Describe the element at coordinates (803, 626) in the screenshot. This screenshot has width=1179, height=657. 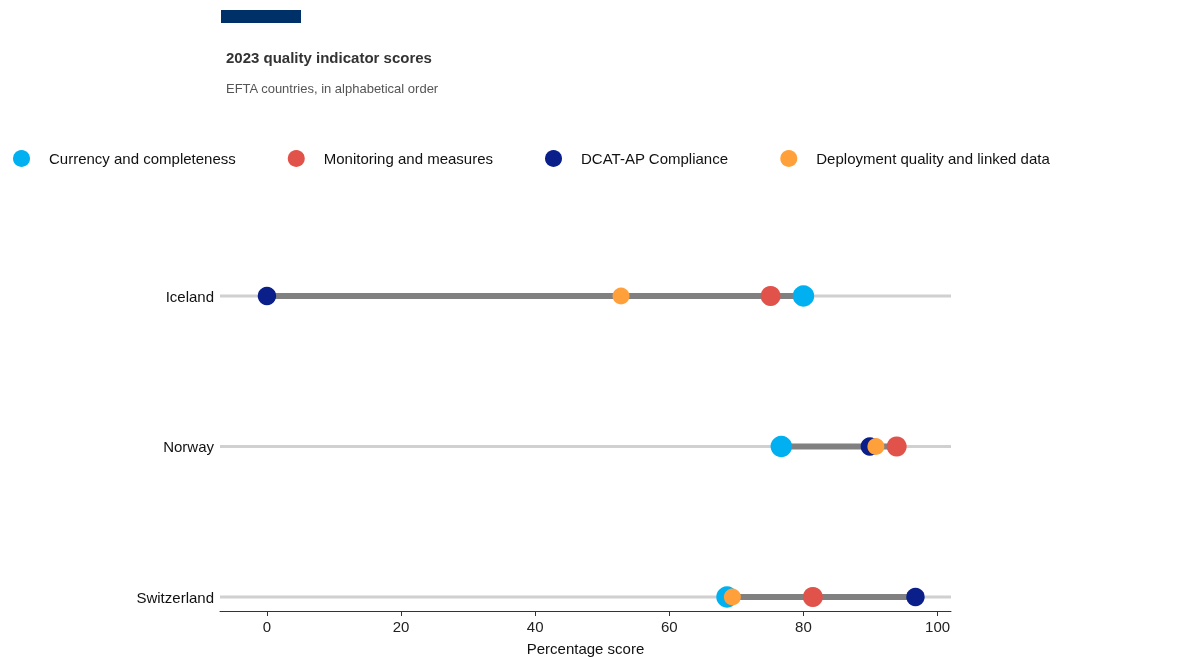
I see `x-tick-label: 80` at that location.